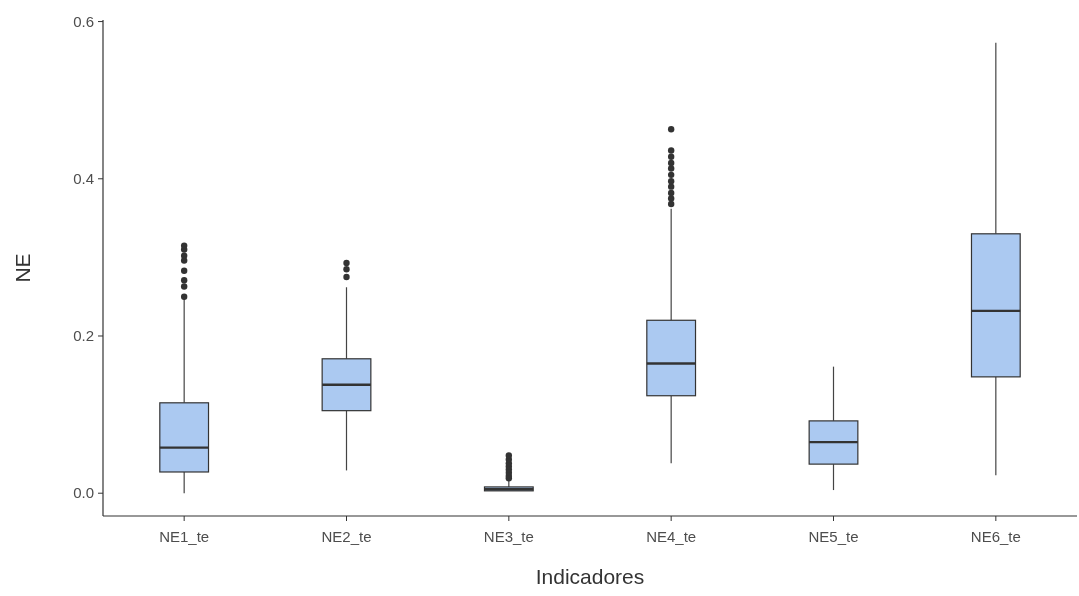  Describe the element at coordinates (83, 21) in the screenshot. I see `y-tick-label: 0.6` at that location.